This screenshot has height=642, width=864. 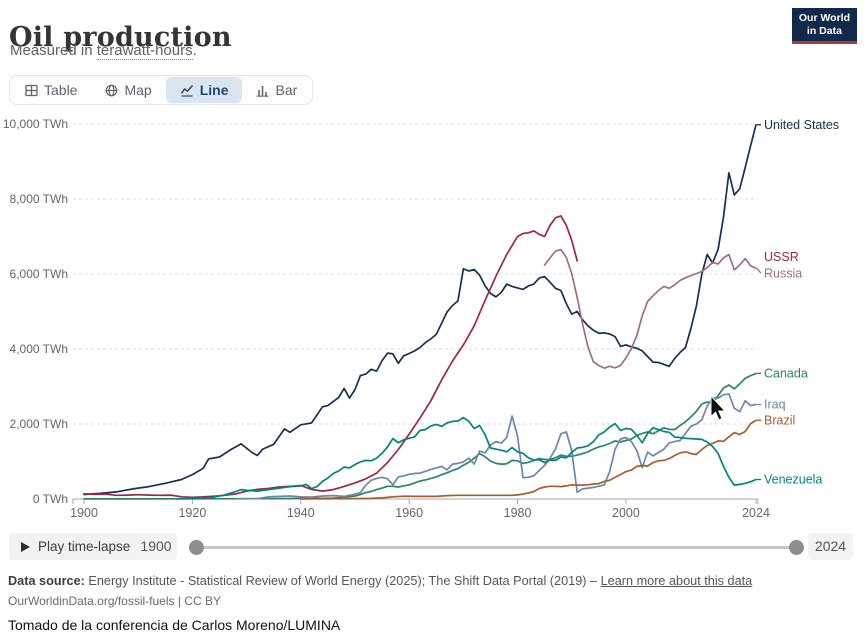 I want to click on x-axis-label: 2000, so click(x=626, y=513).